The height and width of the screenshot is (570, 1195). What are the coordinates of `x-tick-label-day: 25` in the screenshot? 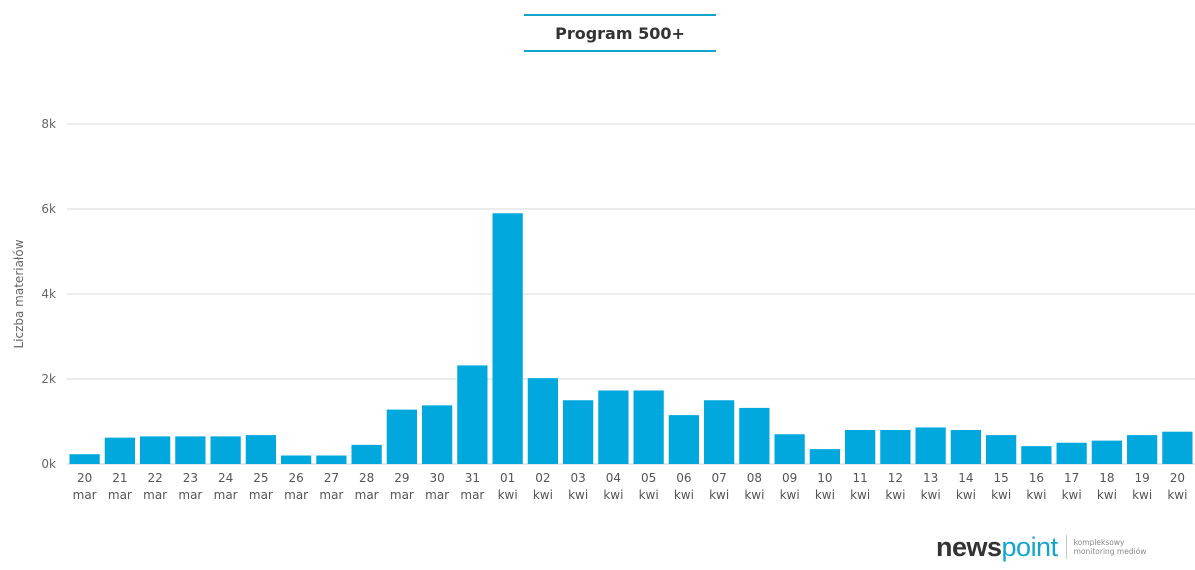 It's located at (260, 478).